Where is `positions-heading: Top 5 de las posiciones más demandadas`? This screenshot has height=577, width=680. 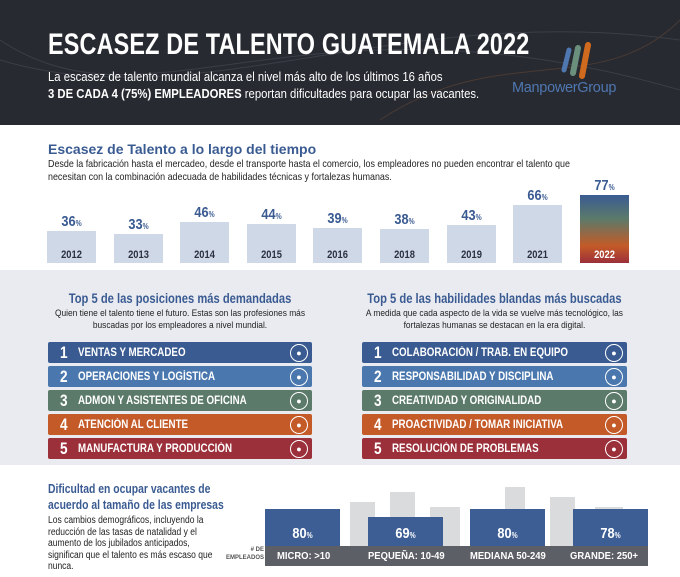
positions-heading: Top 5 de las posiciones más demandadas is located at coordinates (180, 298).